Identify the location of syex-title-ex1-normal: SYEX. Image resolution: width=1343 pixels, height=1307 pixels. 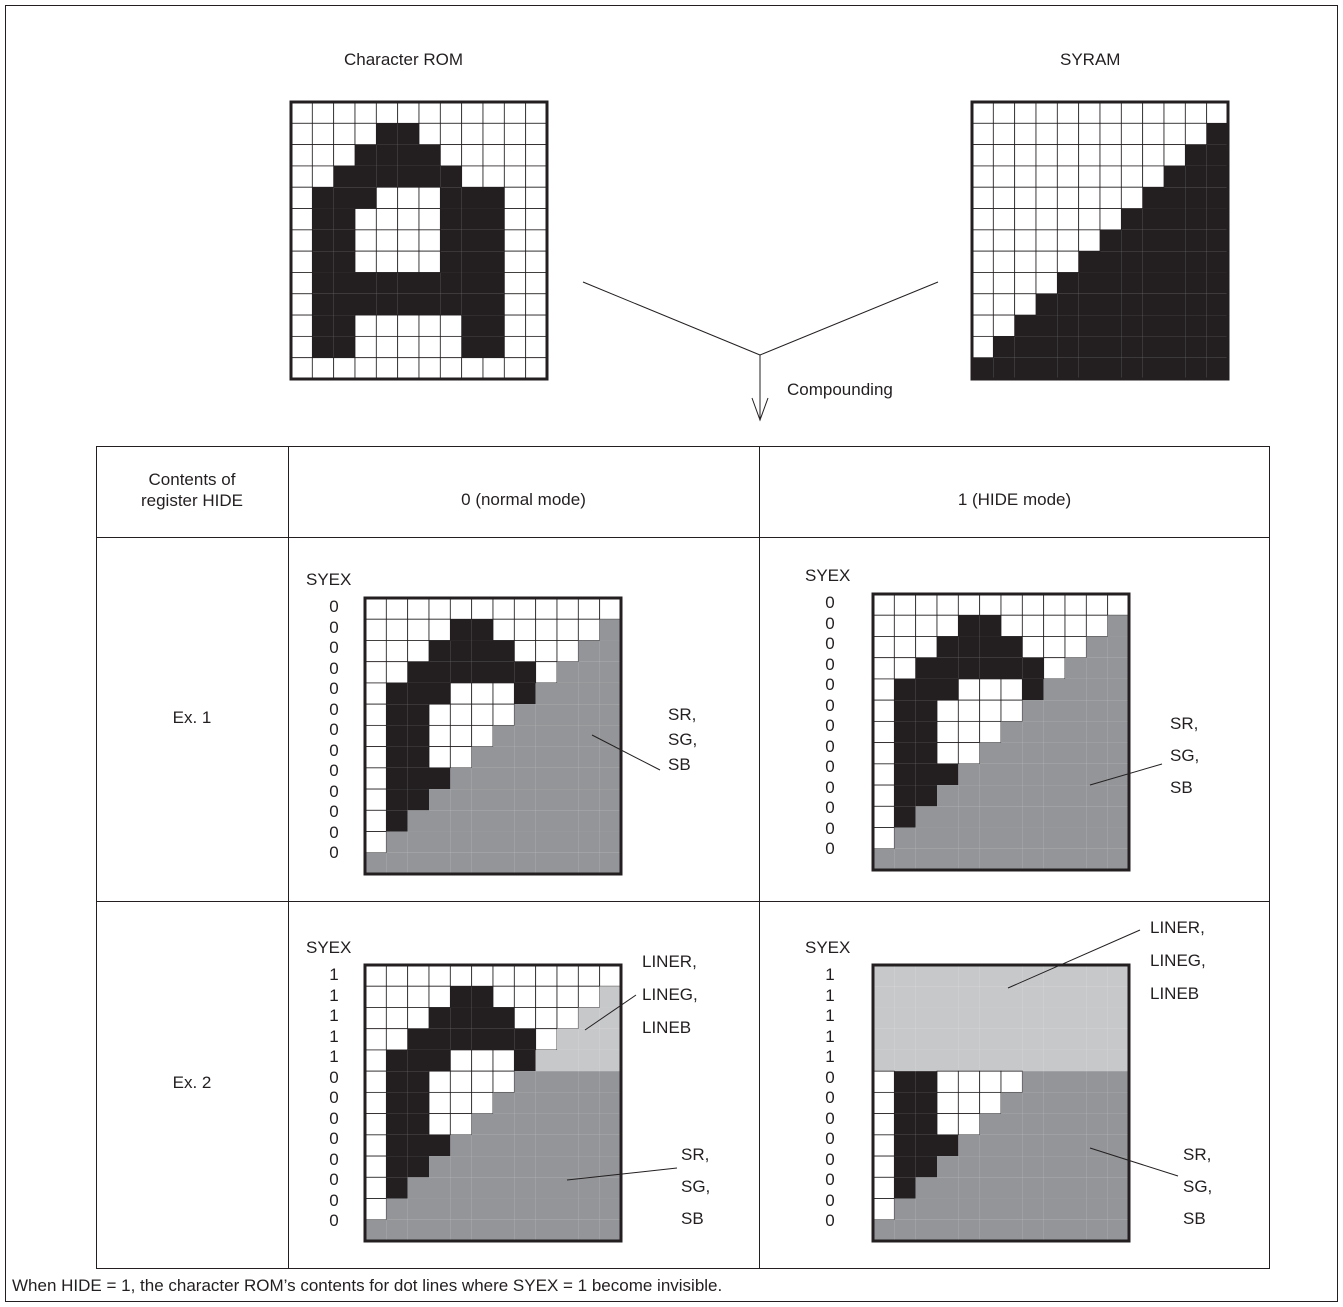
(329, 579).